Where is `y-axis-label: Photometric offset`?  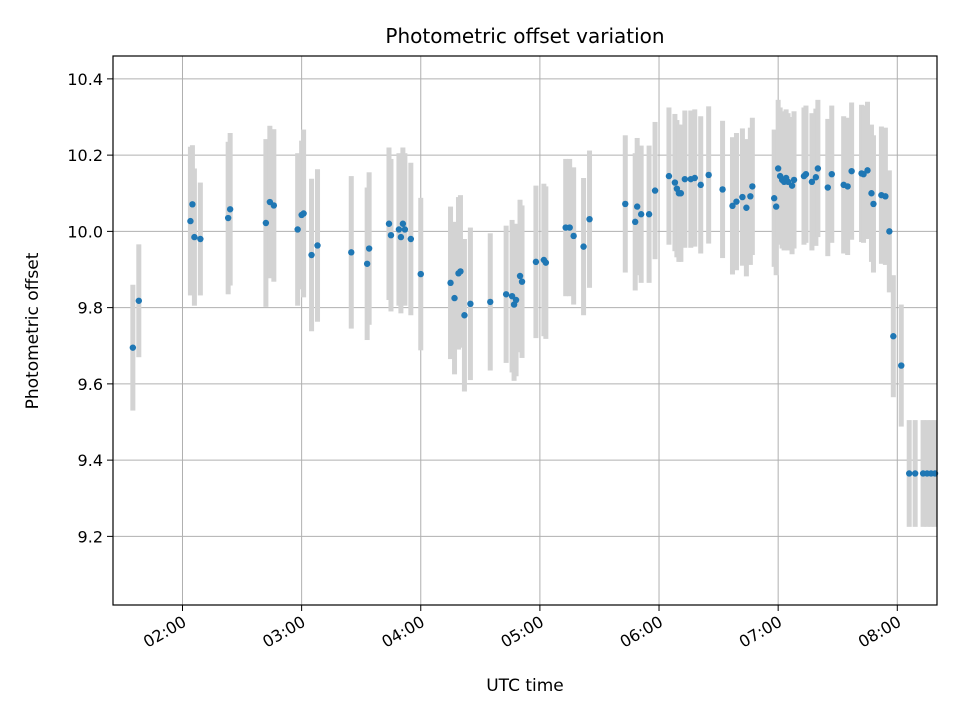 y-axis-label: Photometric offset is located at coordinates (33, 330).